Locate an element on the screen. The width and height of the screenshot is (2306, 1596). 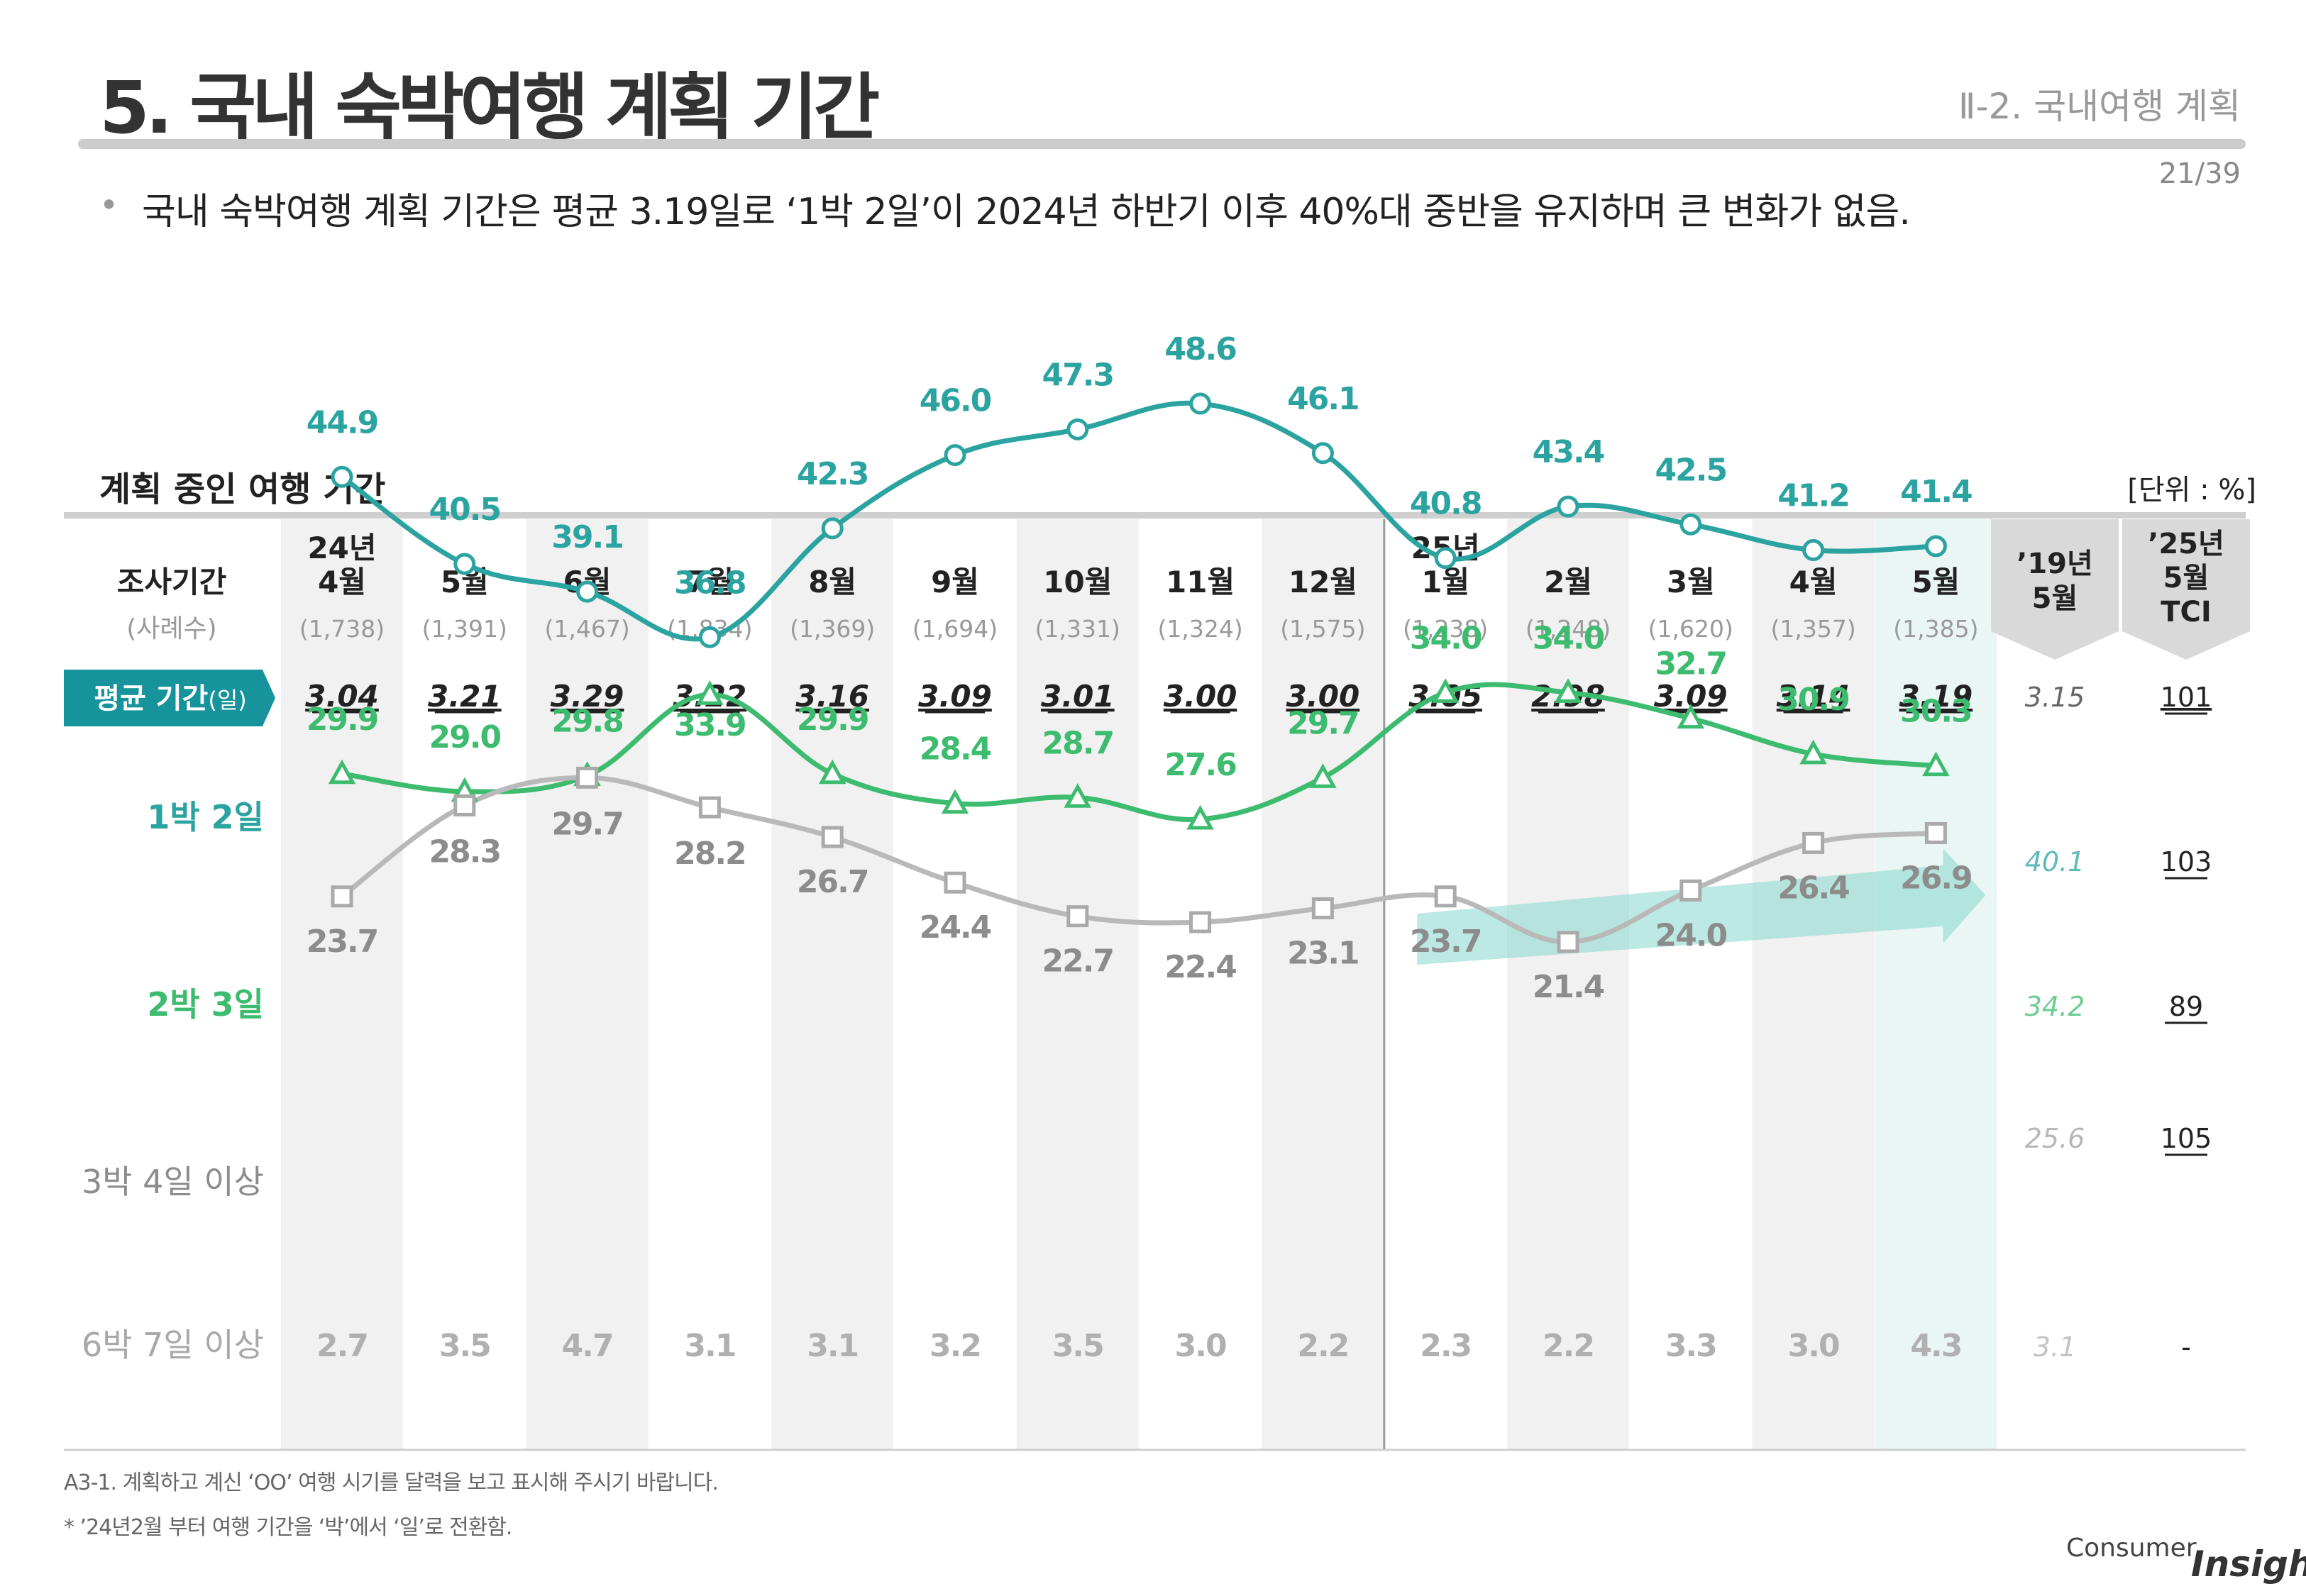
avg-banner is located at coordinates (169, 698).